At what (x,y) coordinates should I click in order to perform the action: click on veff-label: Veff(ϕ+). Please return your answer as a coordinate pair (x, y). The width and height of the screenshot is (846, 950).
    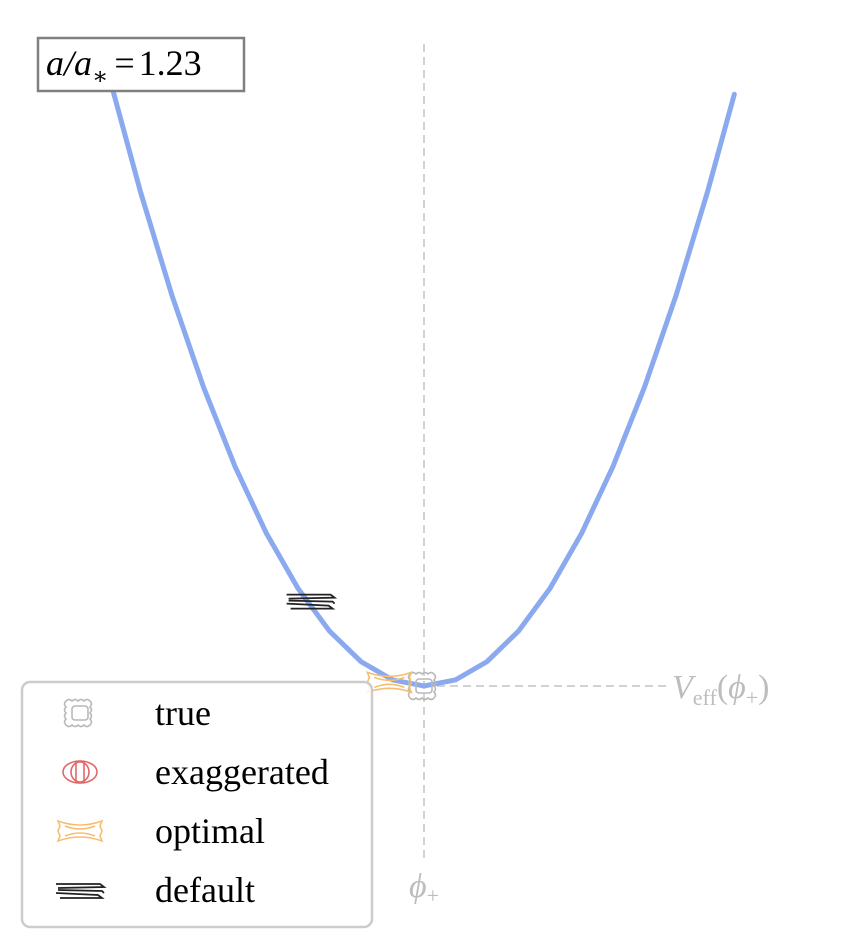
    Looking at the image, I should click on (721, 689).